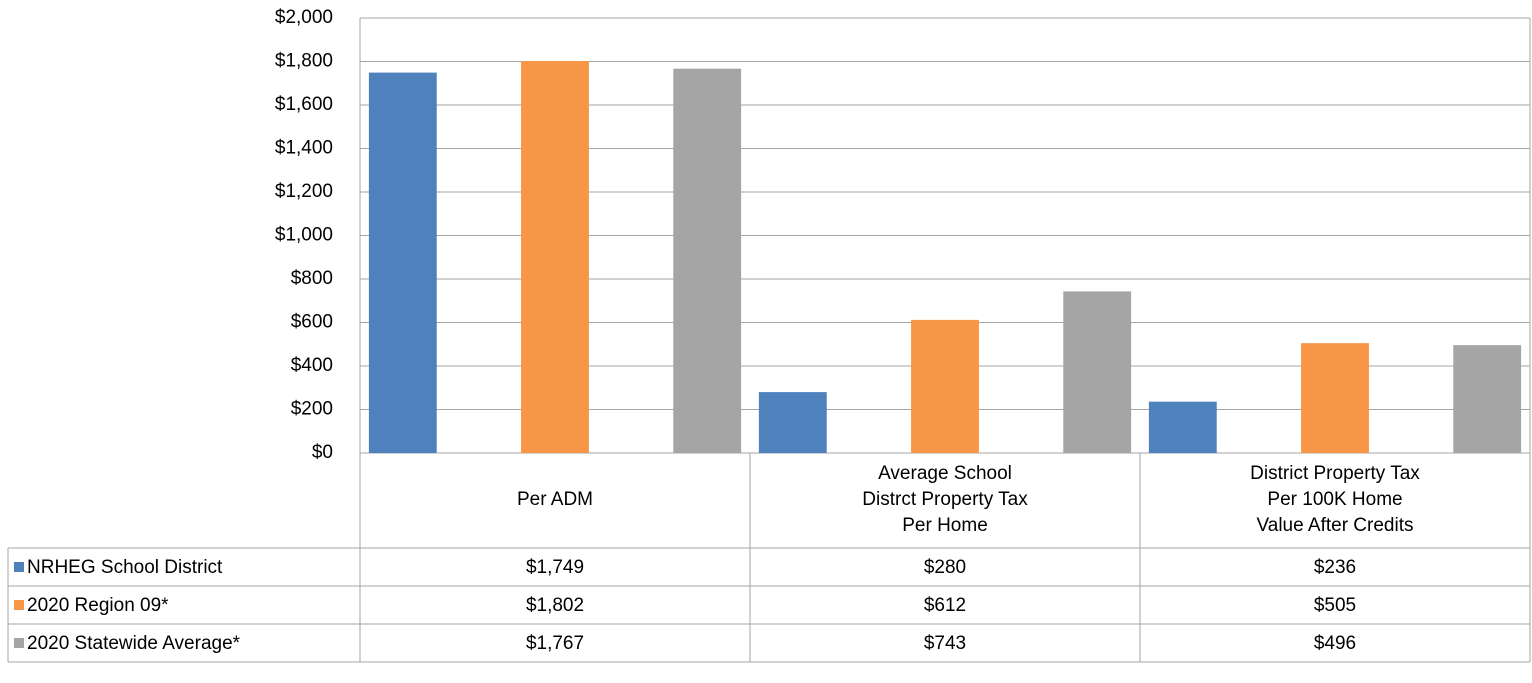 This screenshot has height=683, width=1532. Describe the element at coordinates (555, 605) in the screenshot. I see `table-value: $1,802` at that location.